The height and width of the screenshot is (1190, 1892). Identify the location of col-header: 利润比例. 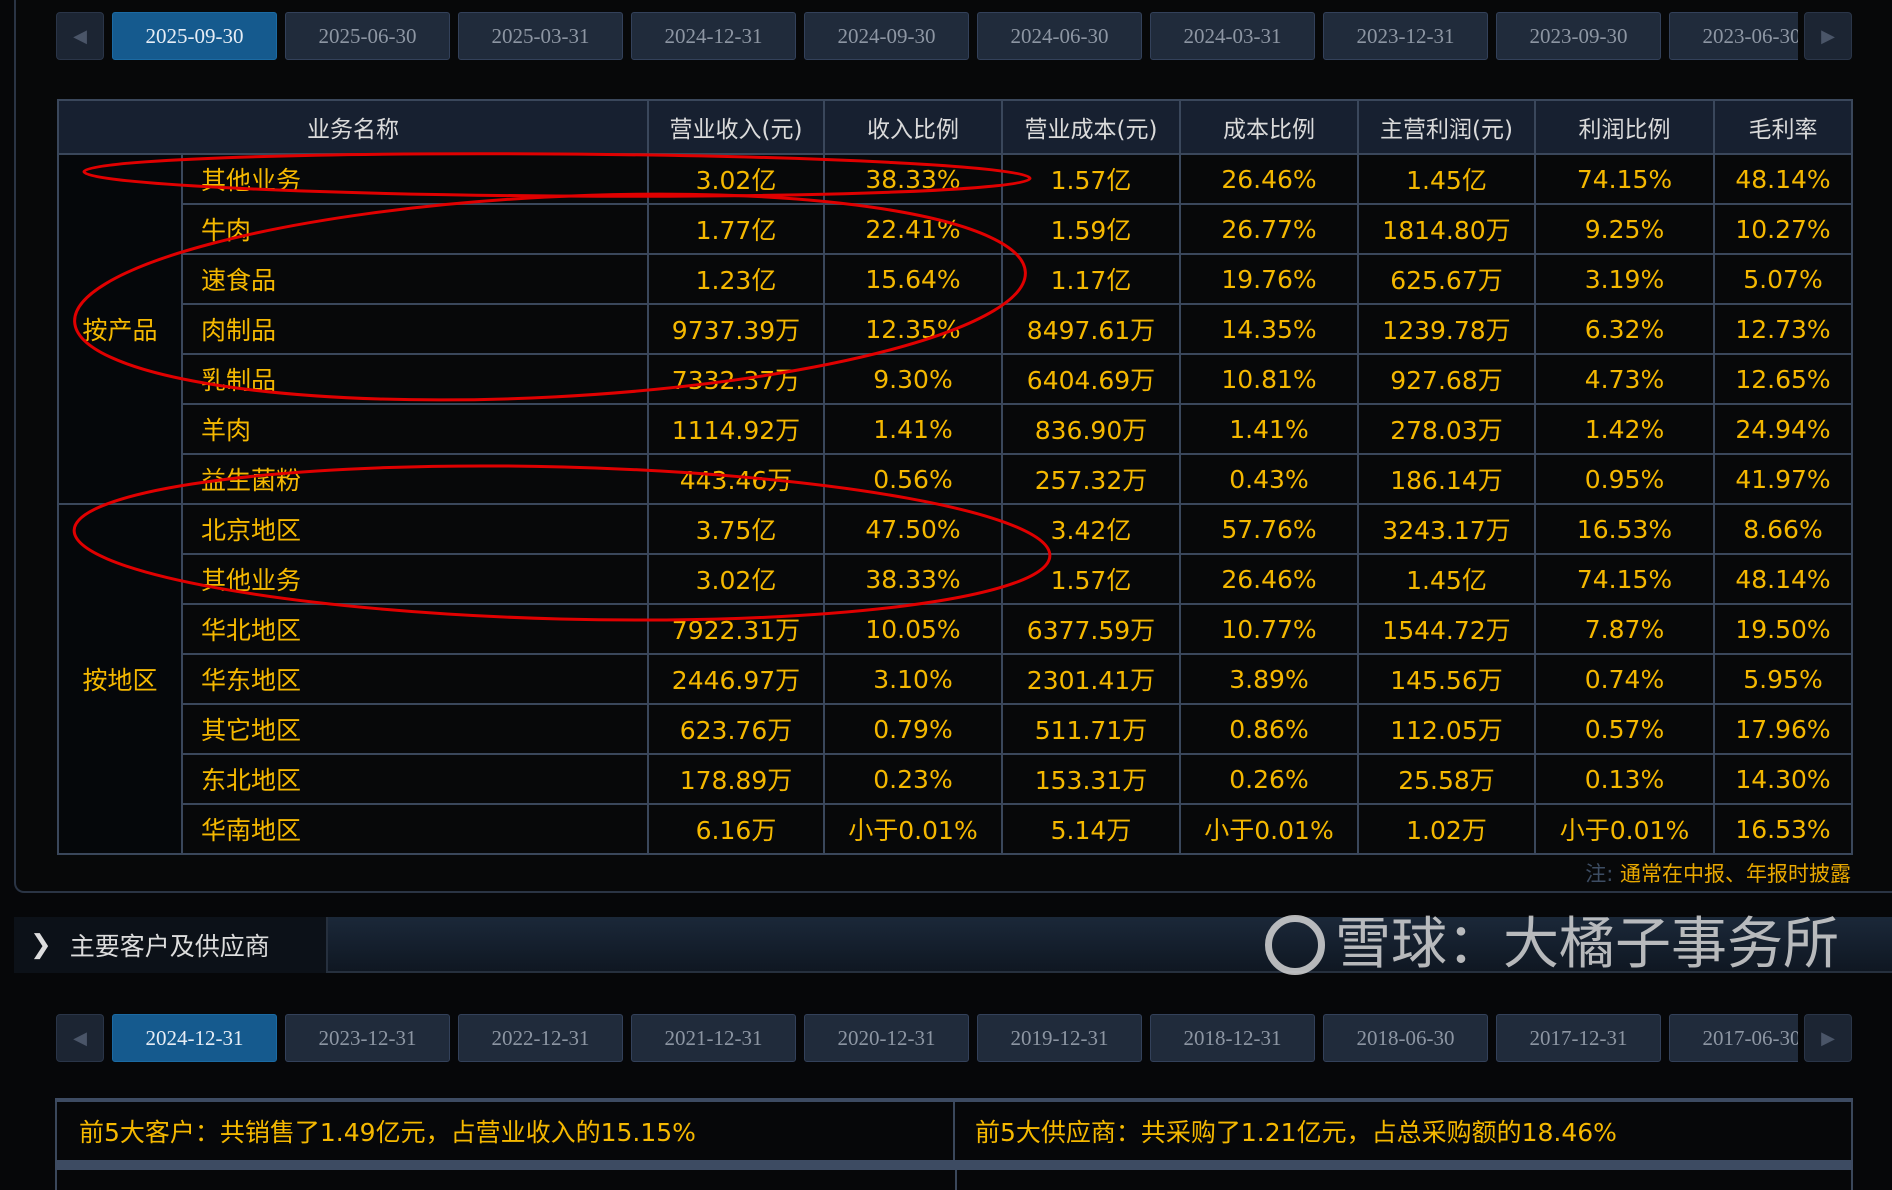
(1624, 127).